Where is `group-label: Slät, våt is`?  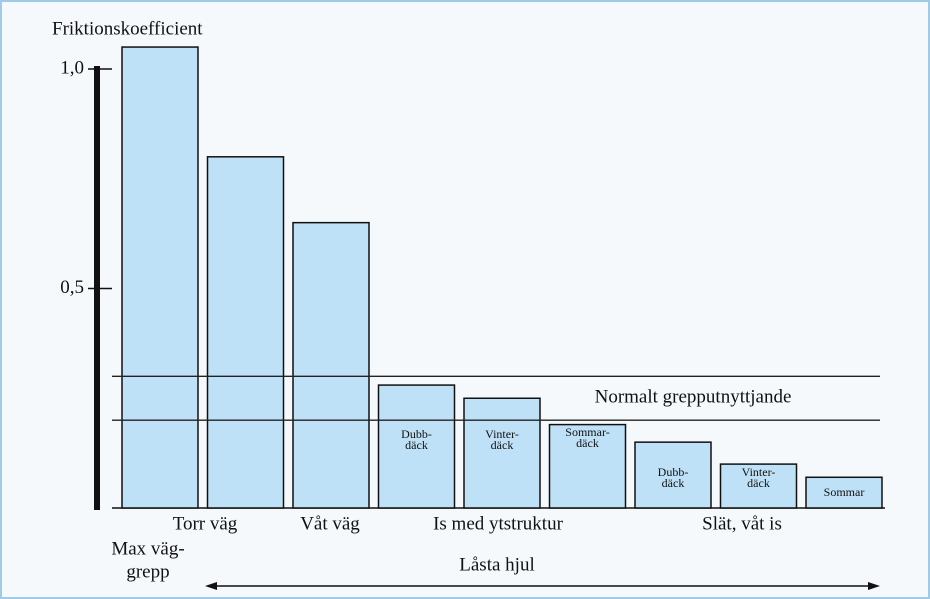 group-label: Slät, våt is is located at coordinates (742, 523).